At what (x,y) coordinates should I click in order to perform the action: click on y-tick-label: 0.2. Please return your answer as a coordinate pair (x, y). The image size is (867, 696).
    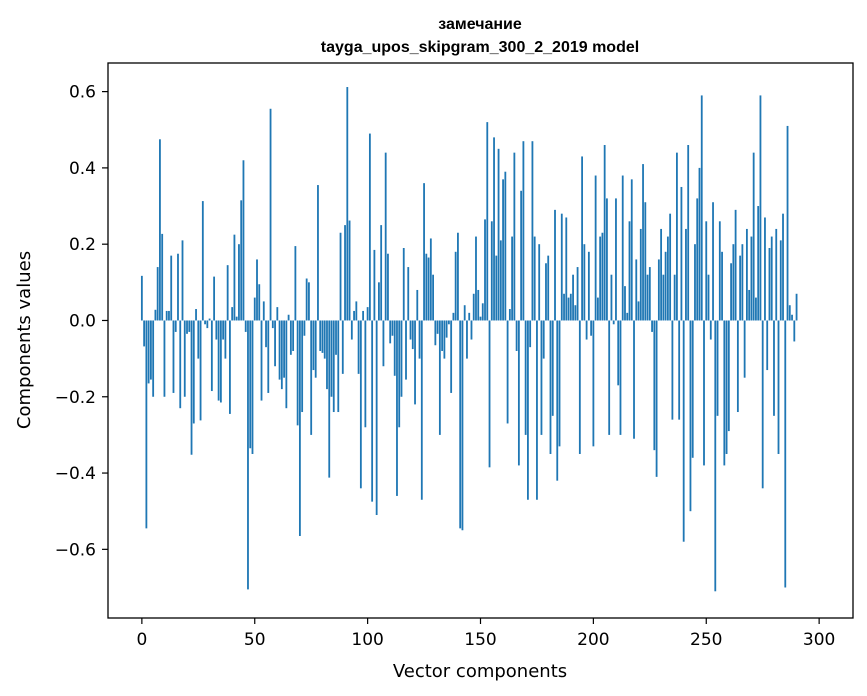
    Looking at the image, I should click on (82, 245).